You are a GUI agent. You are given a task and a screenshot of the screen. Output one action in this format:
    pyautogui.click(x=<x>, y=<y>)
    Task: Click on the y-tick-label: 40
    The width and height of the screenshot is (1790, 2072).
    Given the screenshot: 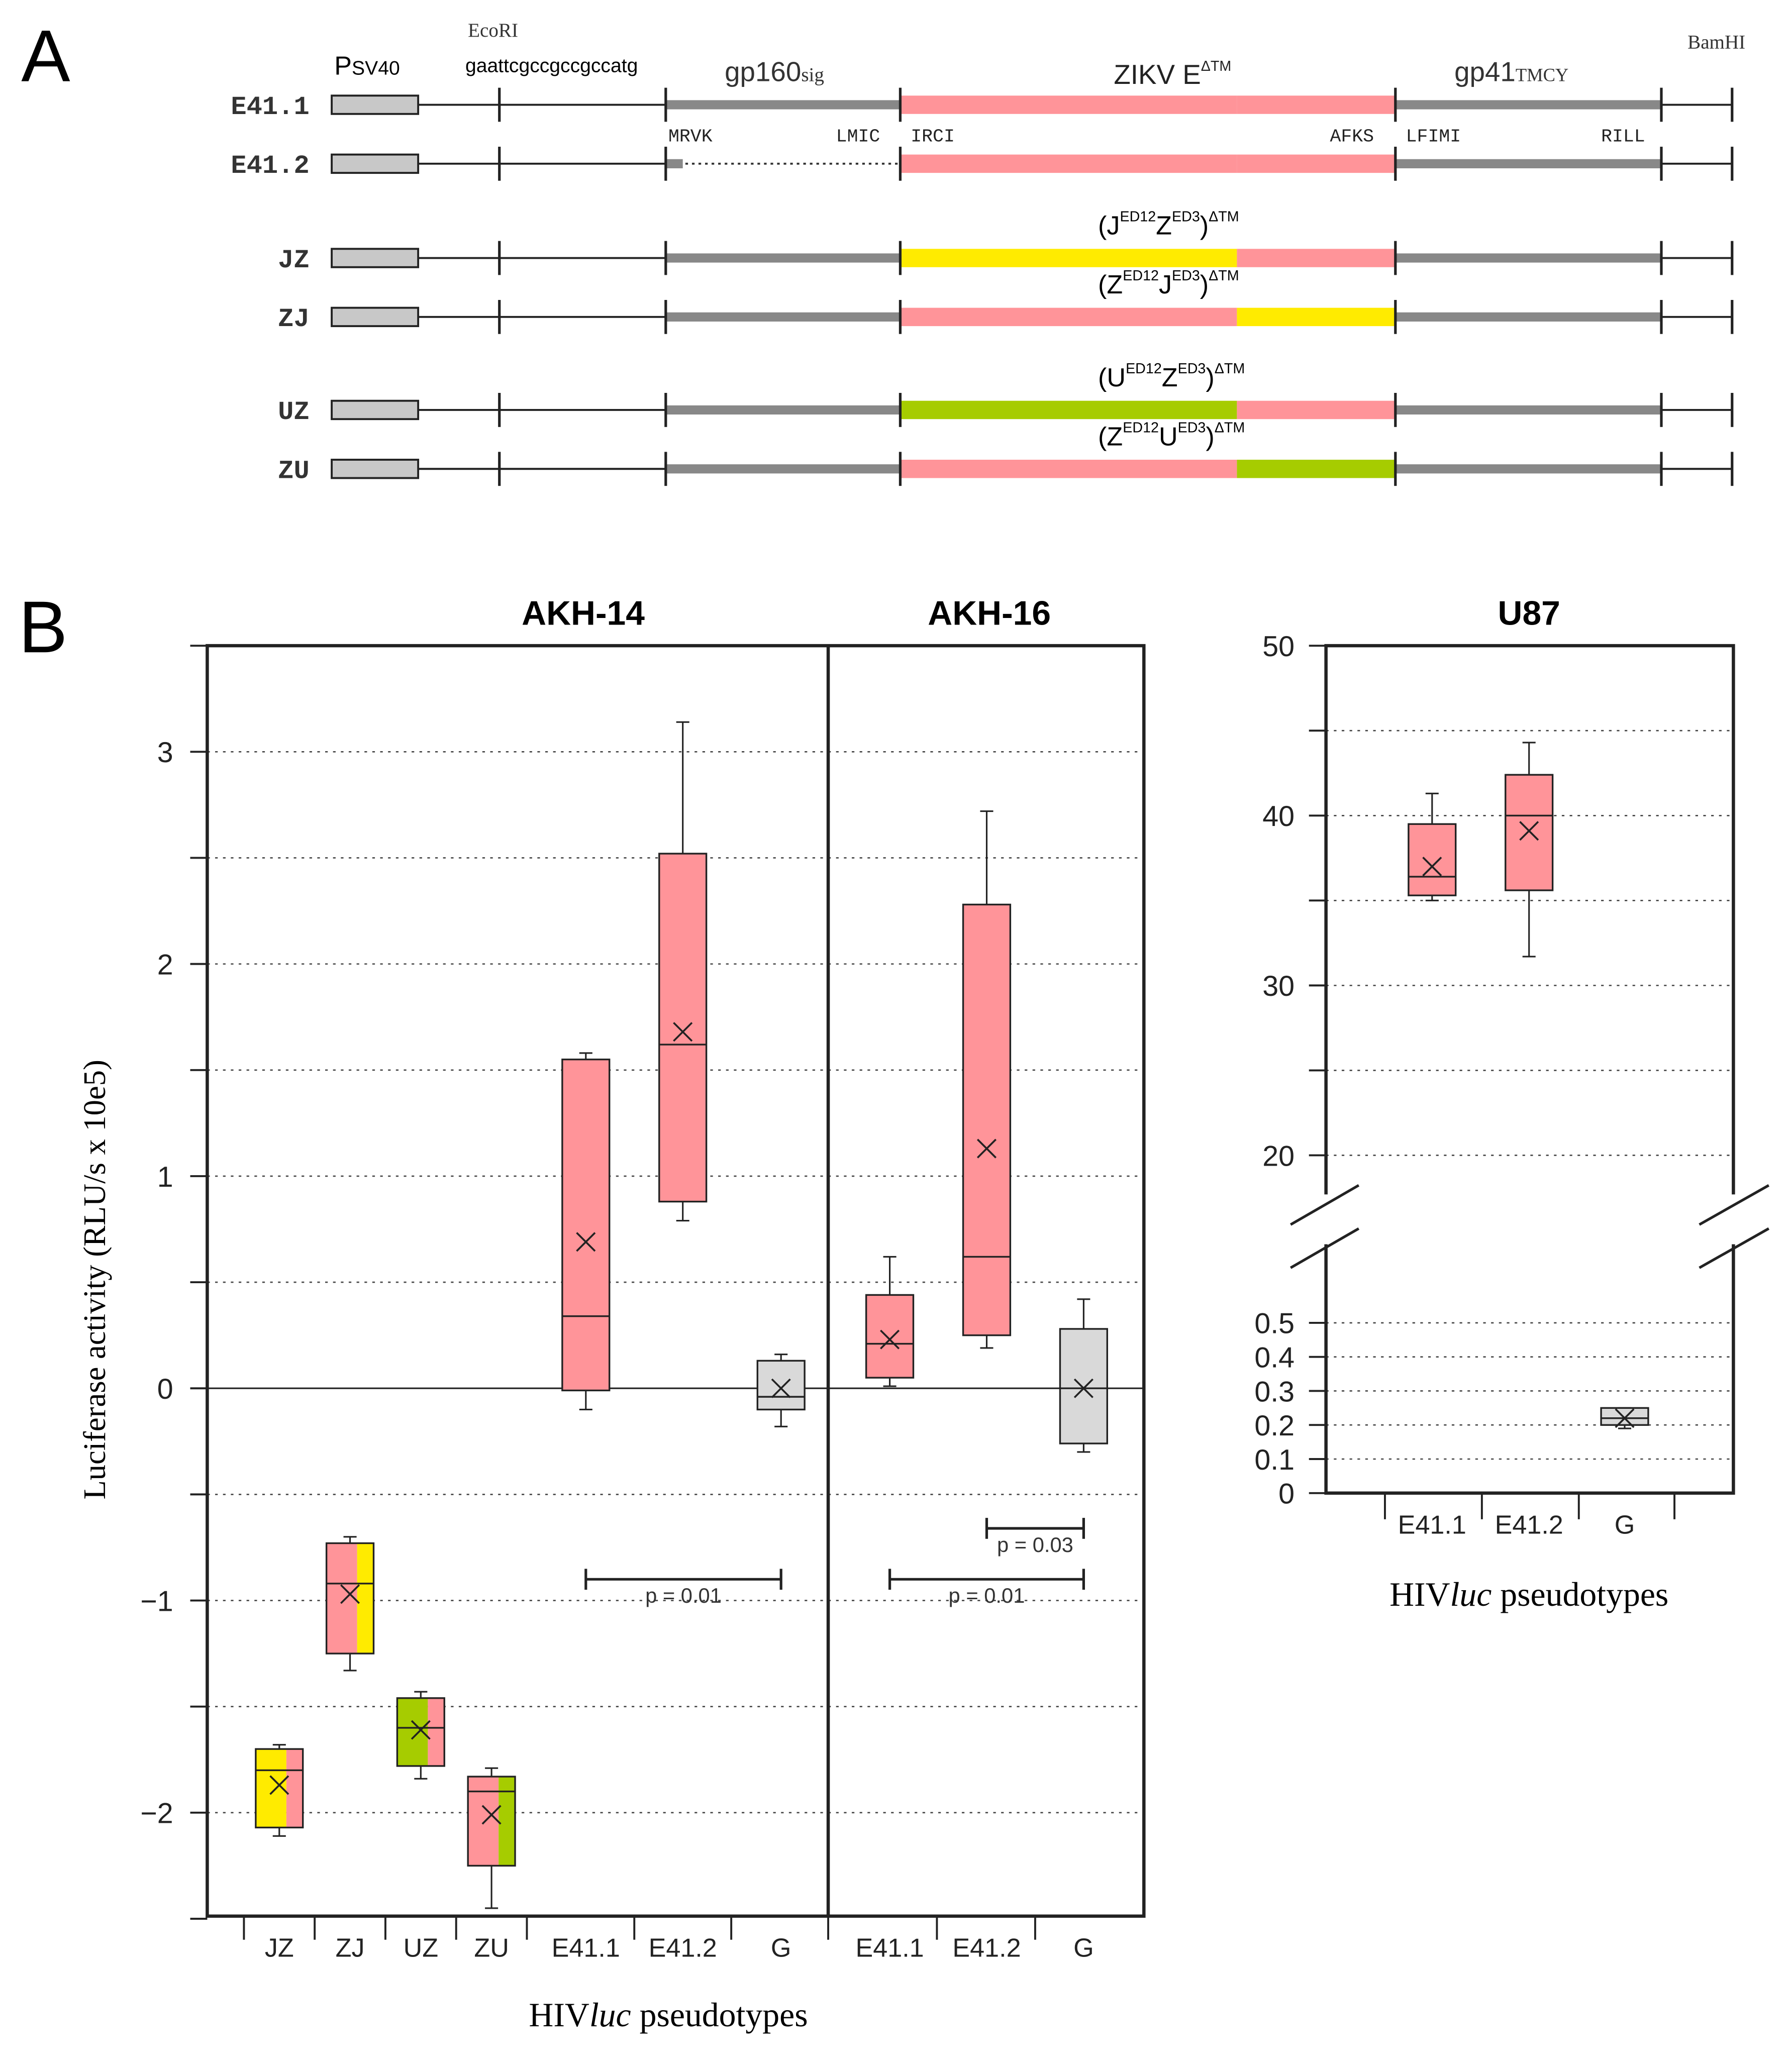 What is the action you would take?
    pyautogui.click(x=1278, y=816)
    